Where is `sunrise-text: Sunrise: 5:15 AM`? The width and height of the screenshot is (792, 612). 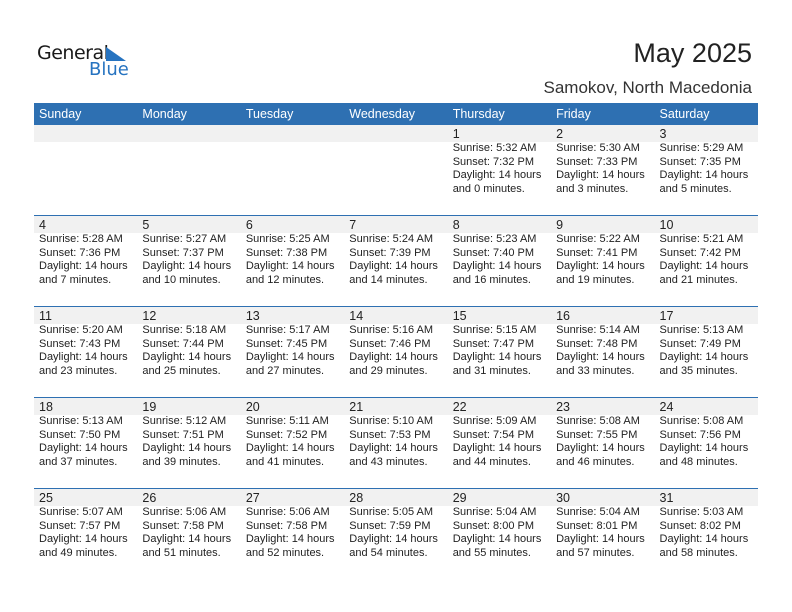
sunrise-text: Sunrise: 5:15 AM is located at coordinates (494, 330).